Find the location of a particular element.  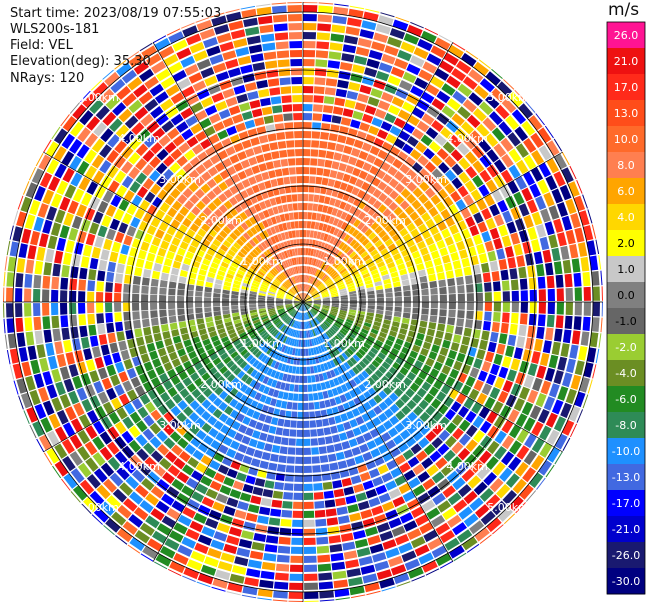

colorbar-tick-label: -13.0 is located at coordinates (626, 477).